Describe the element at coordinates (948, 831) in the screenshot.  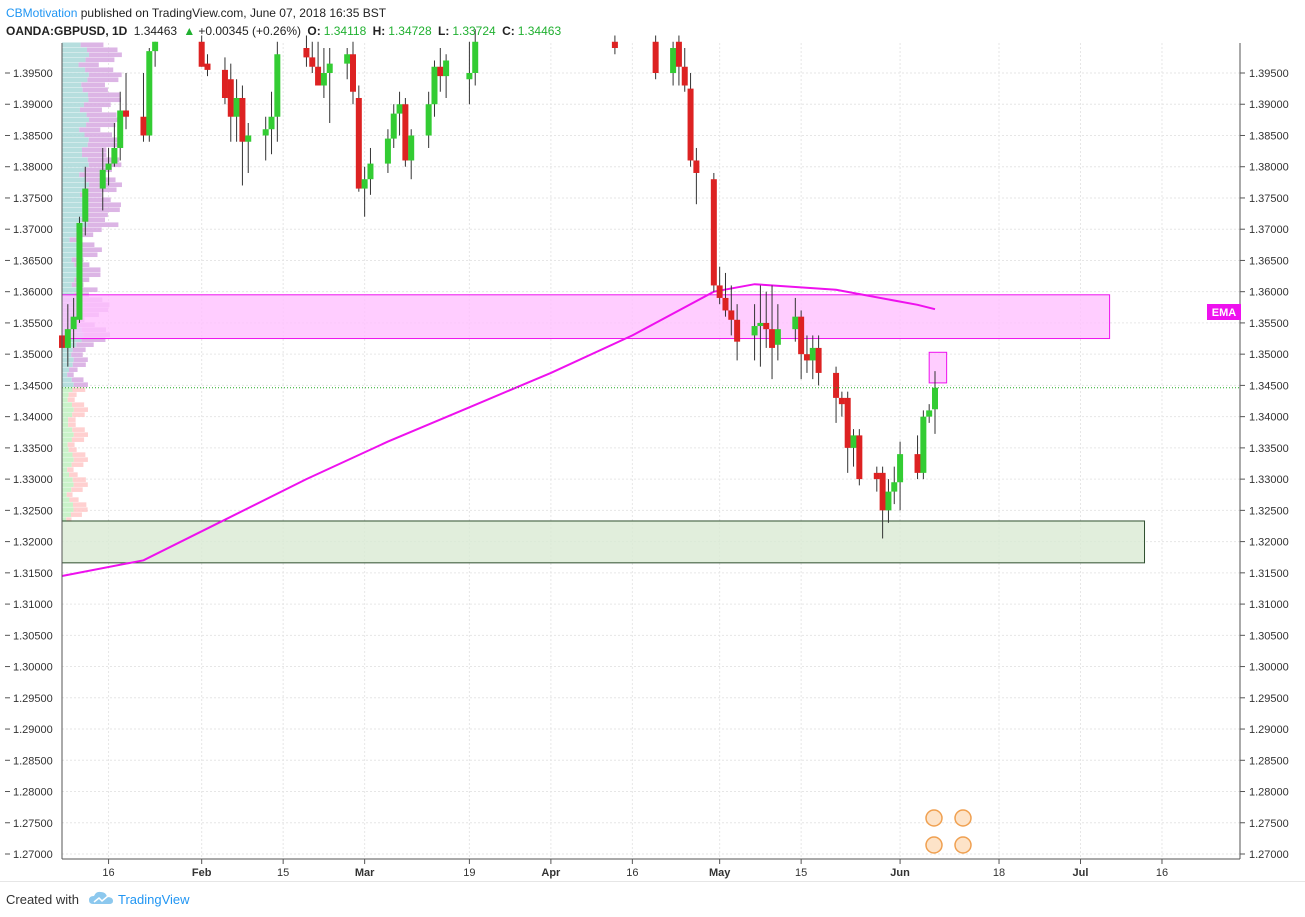
I see `event-flags` at that location.